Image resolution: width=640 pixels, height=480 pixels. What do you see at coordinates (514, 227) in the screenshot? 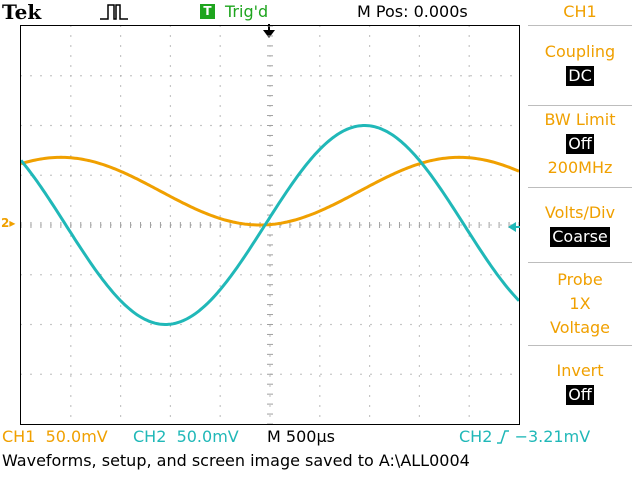
I see `trigger-level-marker-icon` at bounding box center [514, 227].